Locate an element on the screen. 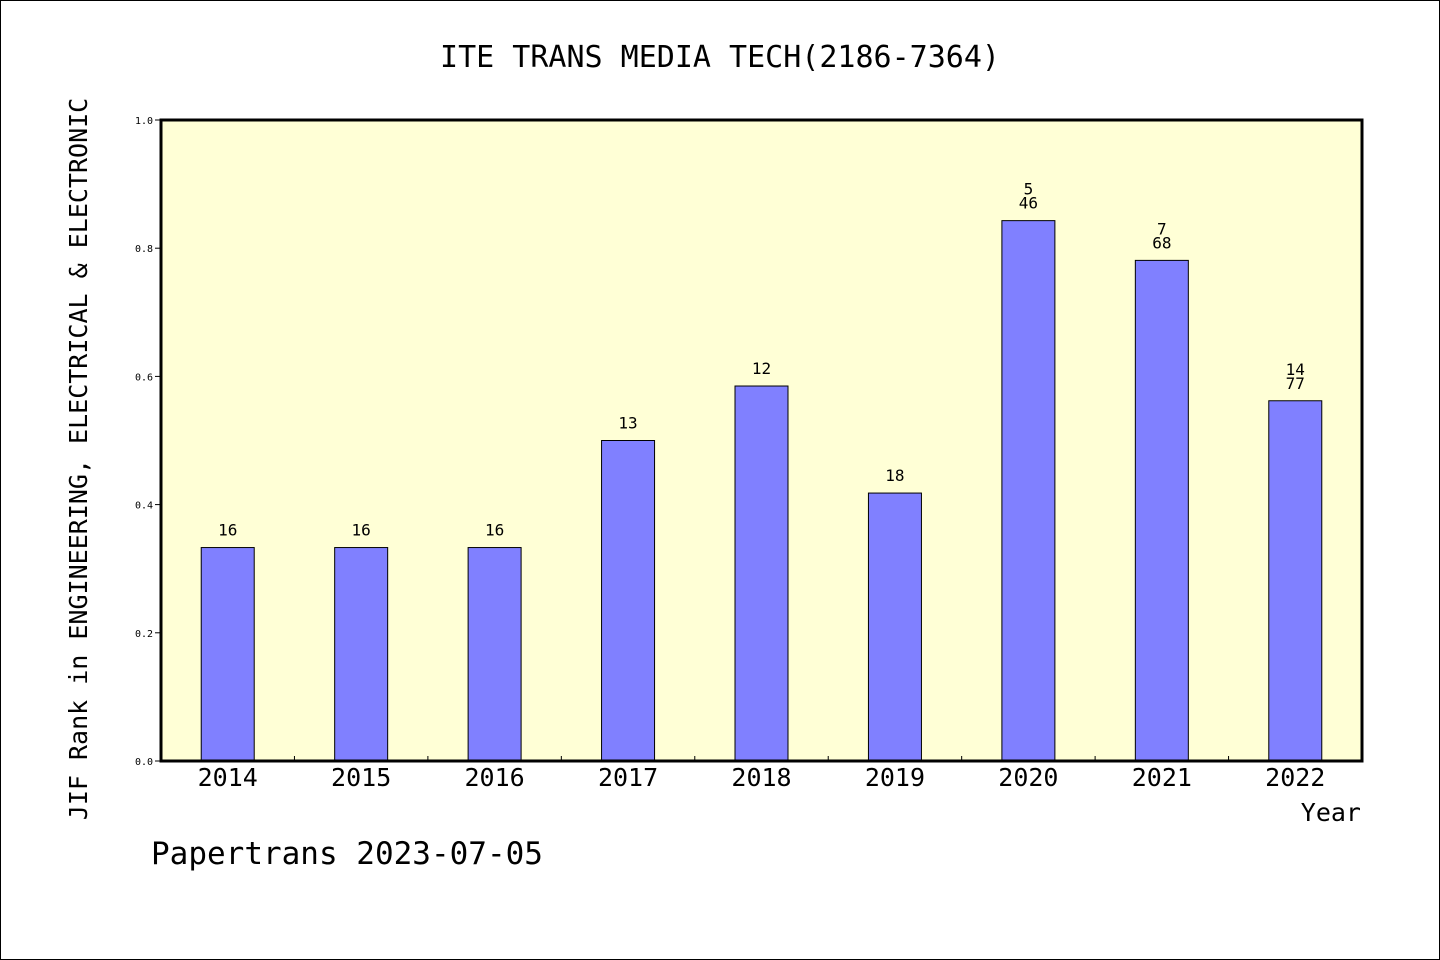 Image resolution: width=1440 pixels, height=960 pixels. chart-title: ITE TRANS MEDIA TECH(2186-7364) is located at coordinates (720, 57).